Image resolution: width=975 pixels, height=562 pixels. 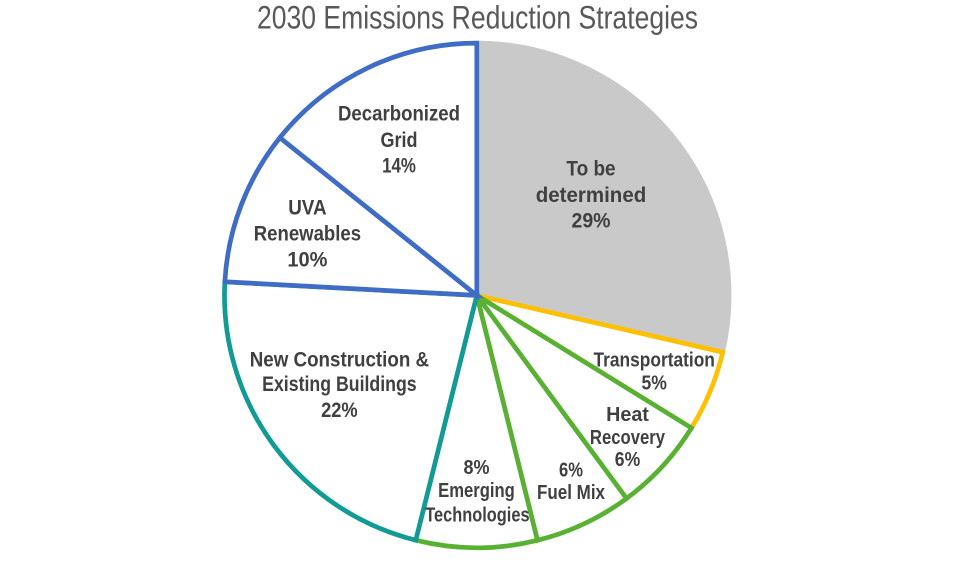 I want to click on svg-text: 22%, so click(x=339, y=410).